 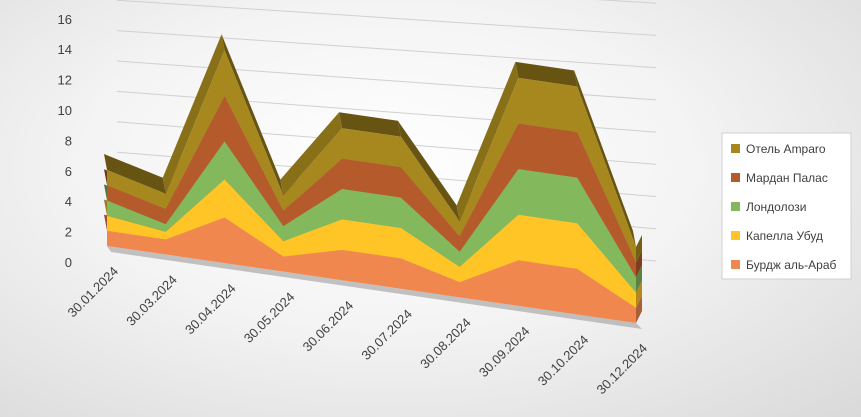 I want to click on y-tick-label: 14, so click(x=65, y=49).